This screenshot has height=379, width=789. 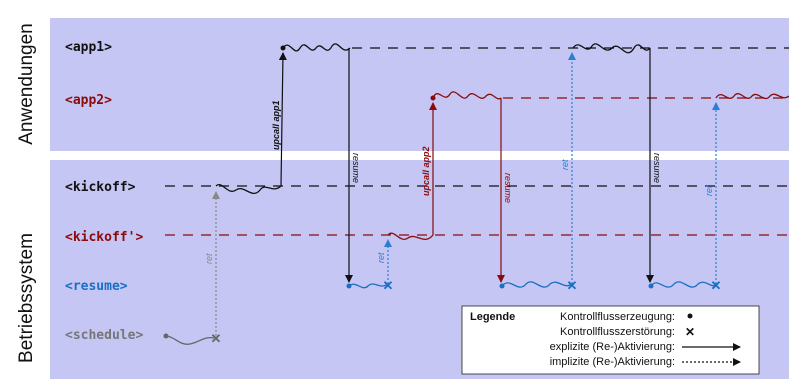 What do you see at coordinates (572, 285) in the screenshot?
I see `destroy-mark-resume-2: ✕` at bounding box center [572, 285].